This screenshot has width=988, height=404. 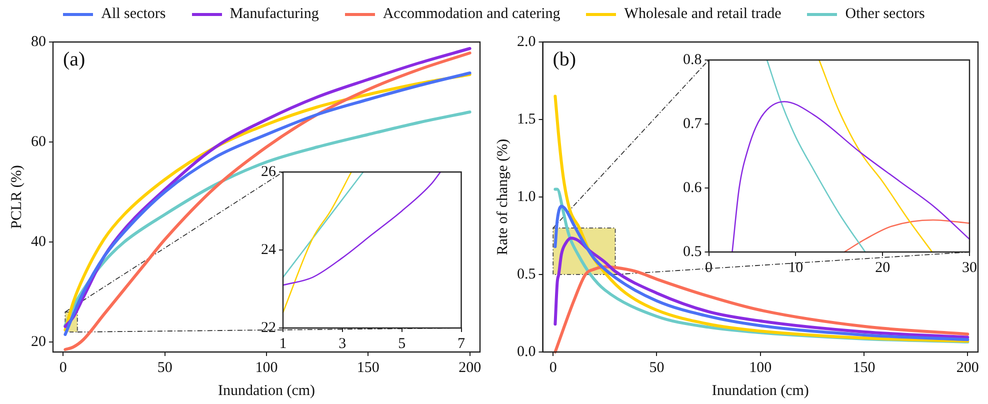 I want to click on y-axis-title: PCLR (%), so click(x=16, y=197).